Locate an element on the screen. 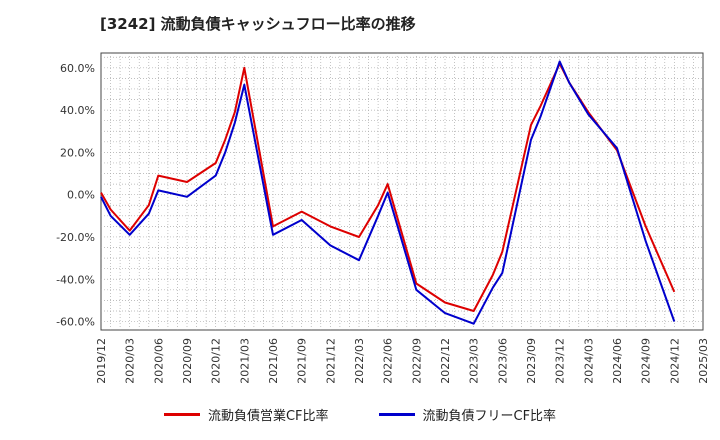  x-tick-label: 2022/06 is located at coordinates (388, 361).